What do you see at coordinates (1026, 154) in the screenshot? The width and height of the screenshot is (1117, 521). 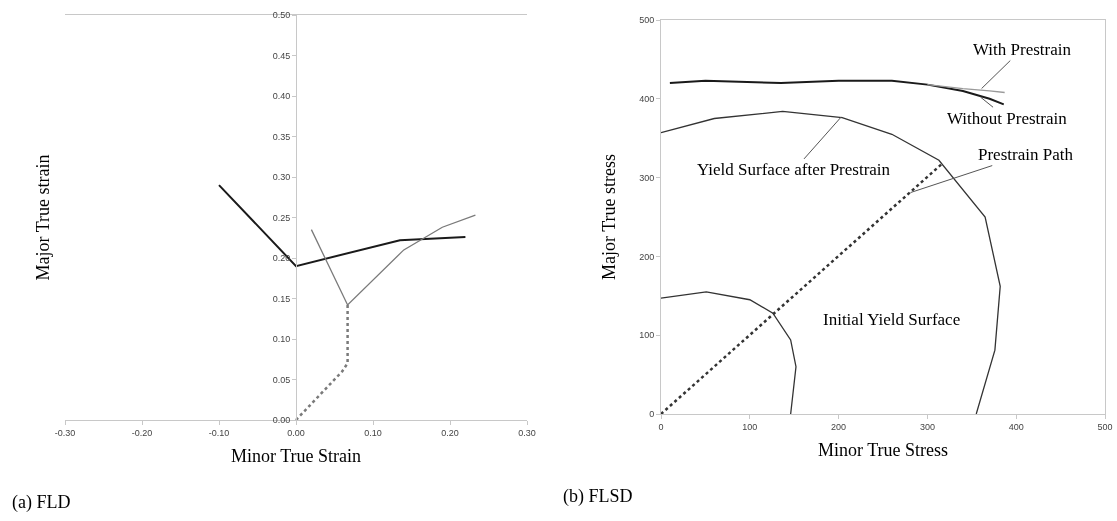 I see `annotation: Prestrain Path` at bounding box center [1026, 154].